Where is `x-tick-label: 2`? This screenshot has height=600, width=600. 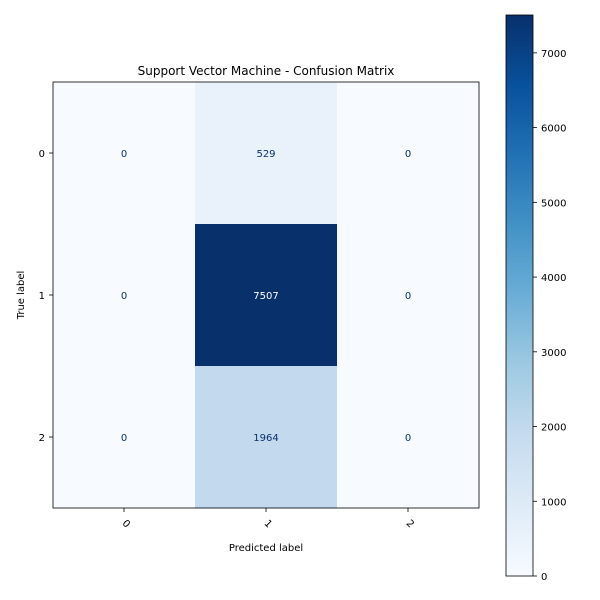
x-tick-label: 2 is located at coordinates (410, 524).